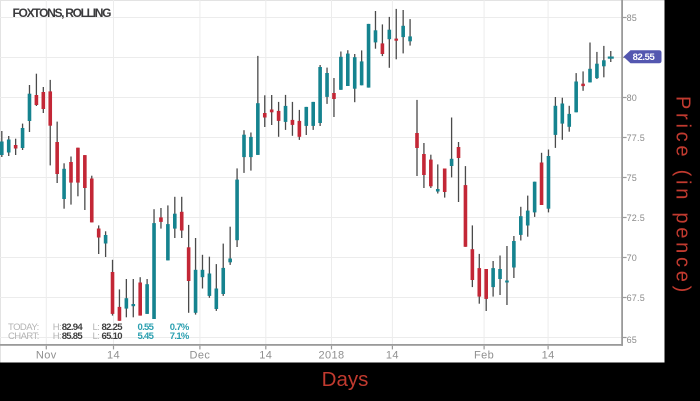  What do you see at coordinates (62, 13) in the screenshot?
I see `svg-text: FOXTONS, ROLLING` at bounding box center [62, 13].